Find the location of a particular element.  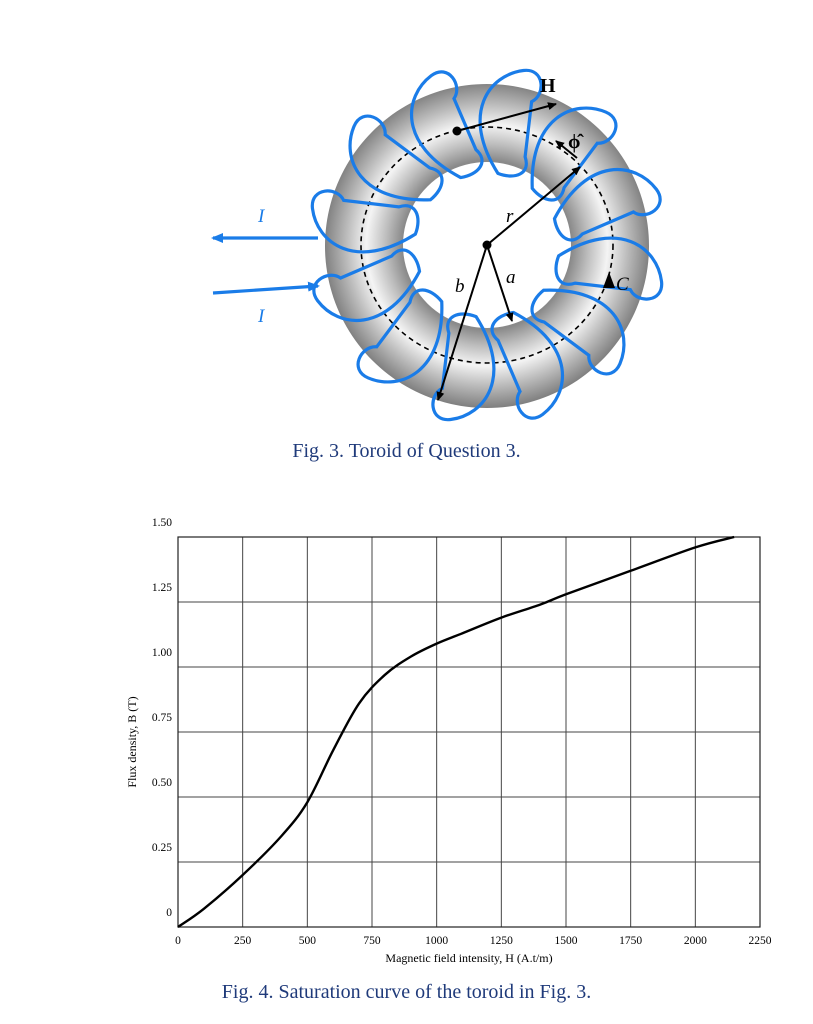

h-vector-arrow is located at coordinates (506, 117).